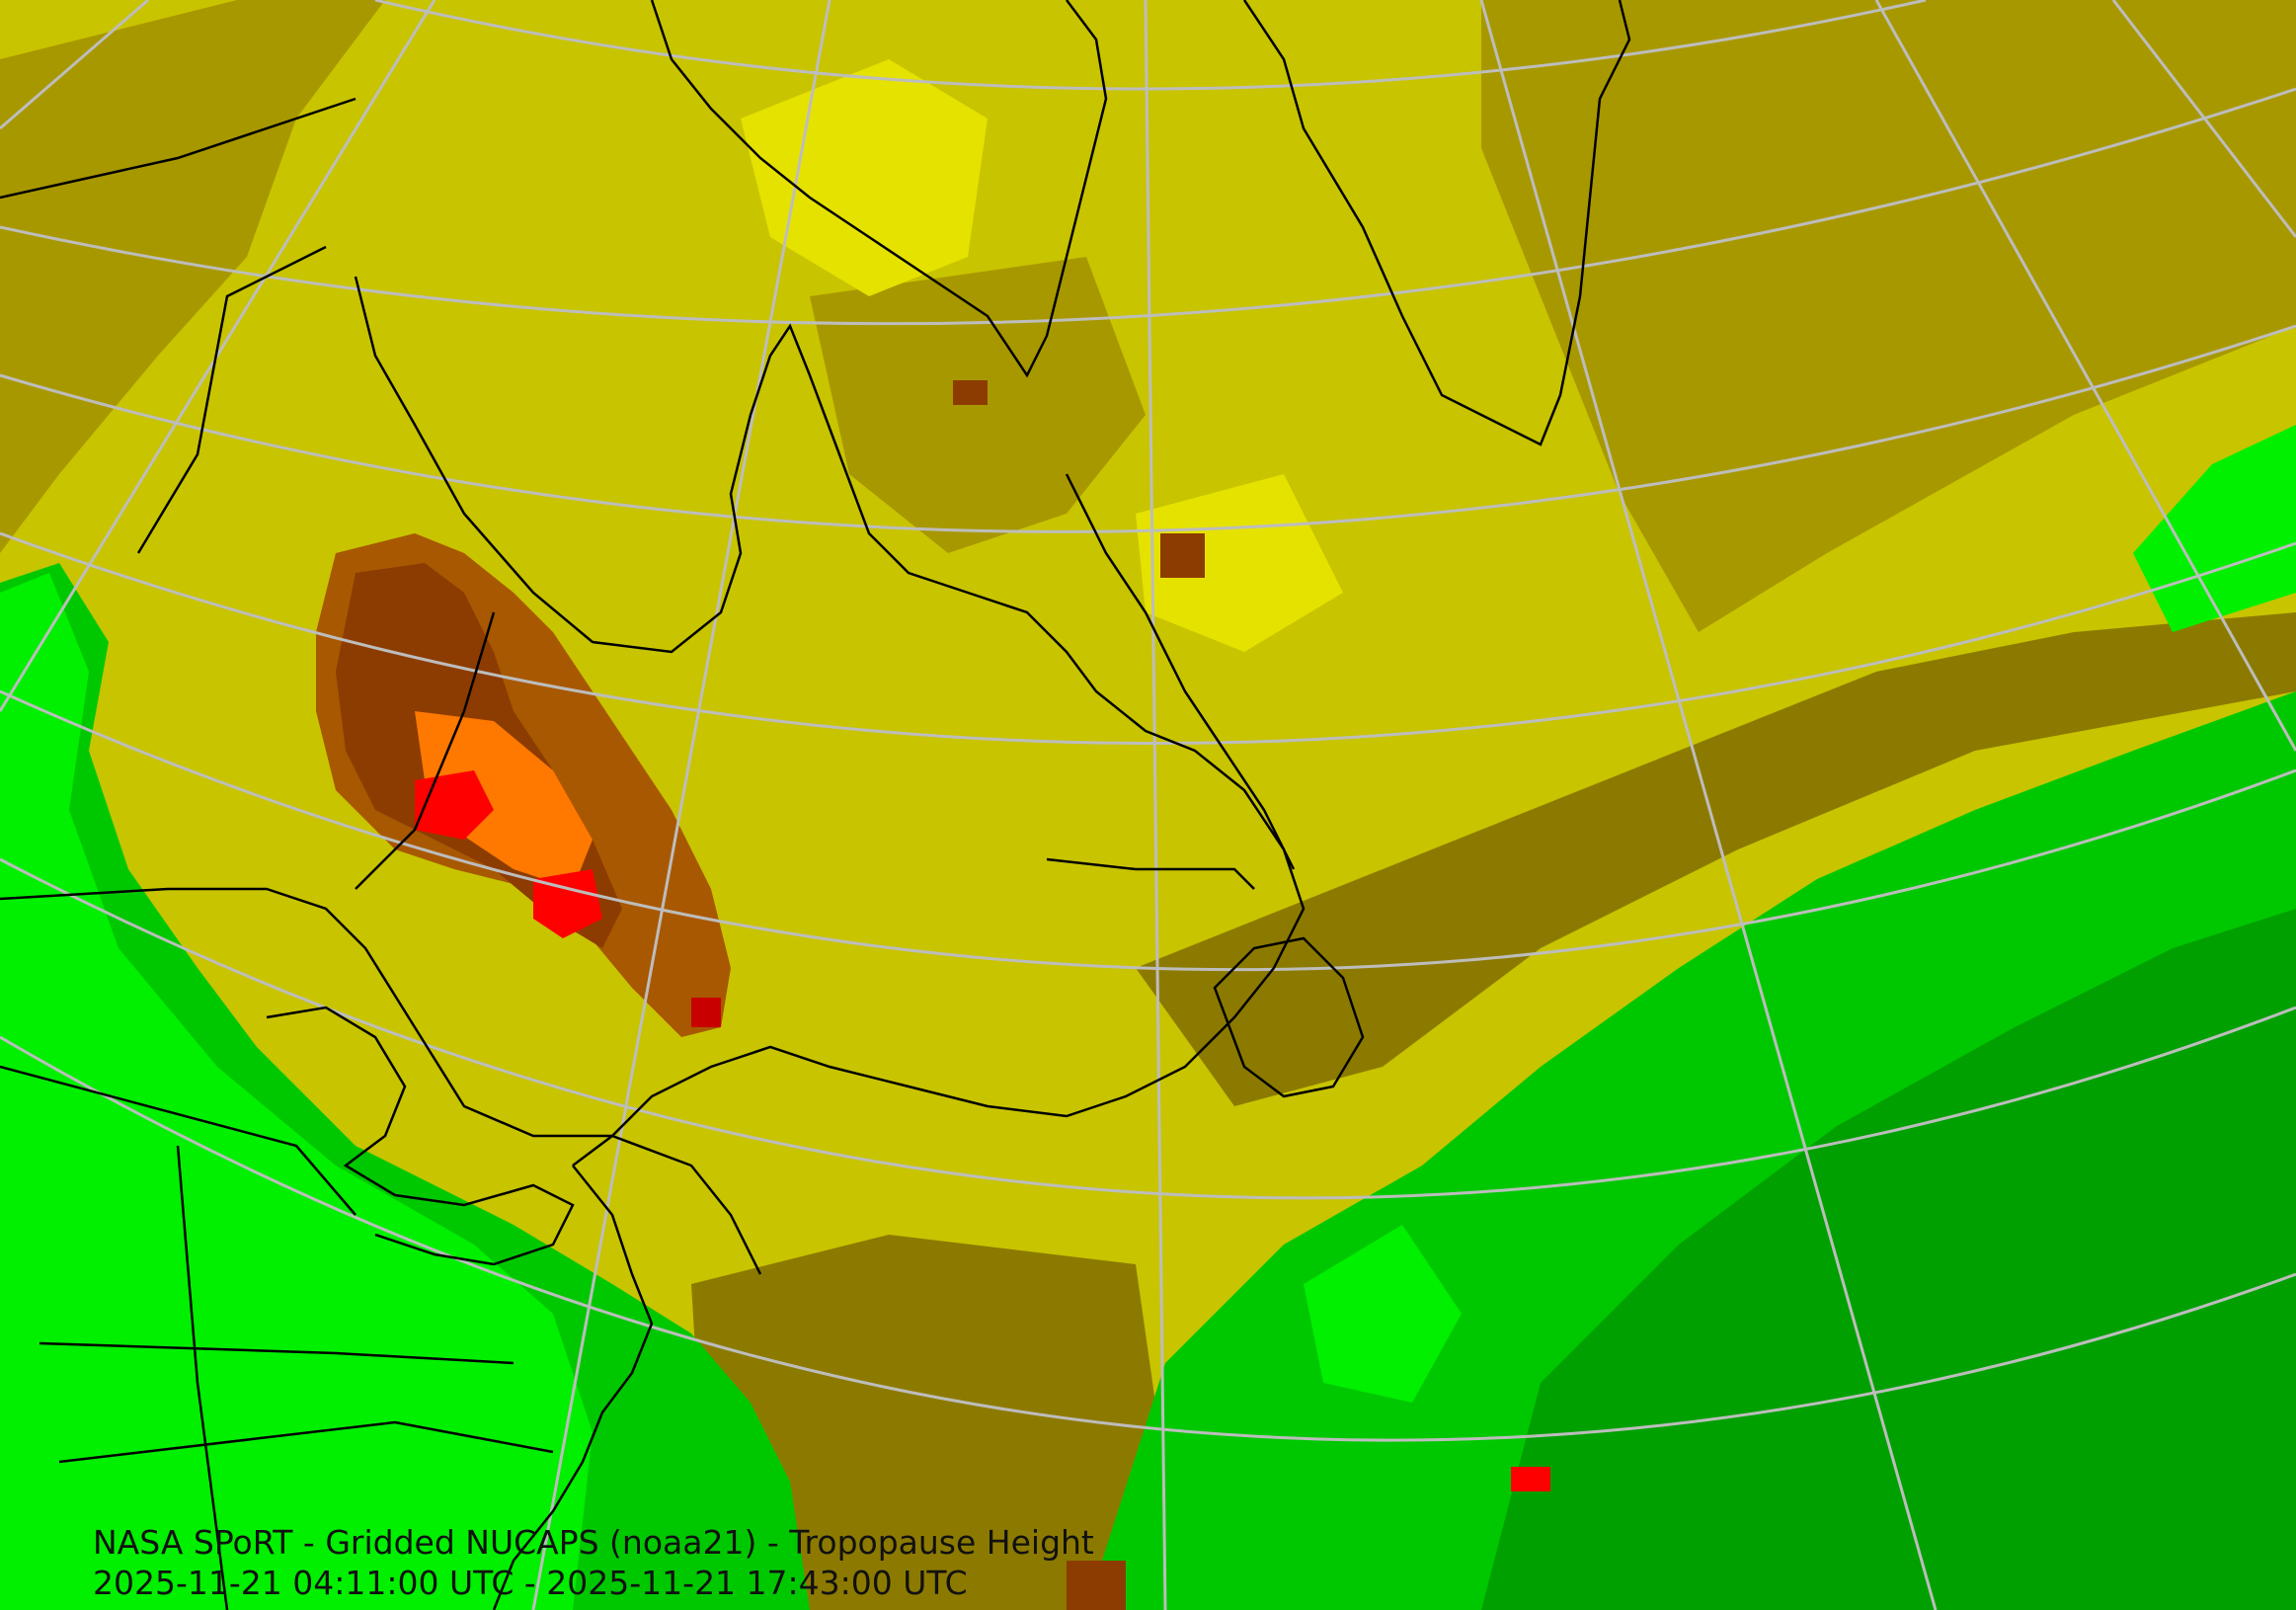 The height and width of the screenshot is (1610, 2296). I want to click on olive-region-northwest, so click(192, 276).